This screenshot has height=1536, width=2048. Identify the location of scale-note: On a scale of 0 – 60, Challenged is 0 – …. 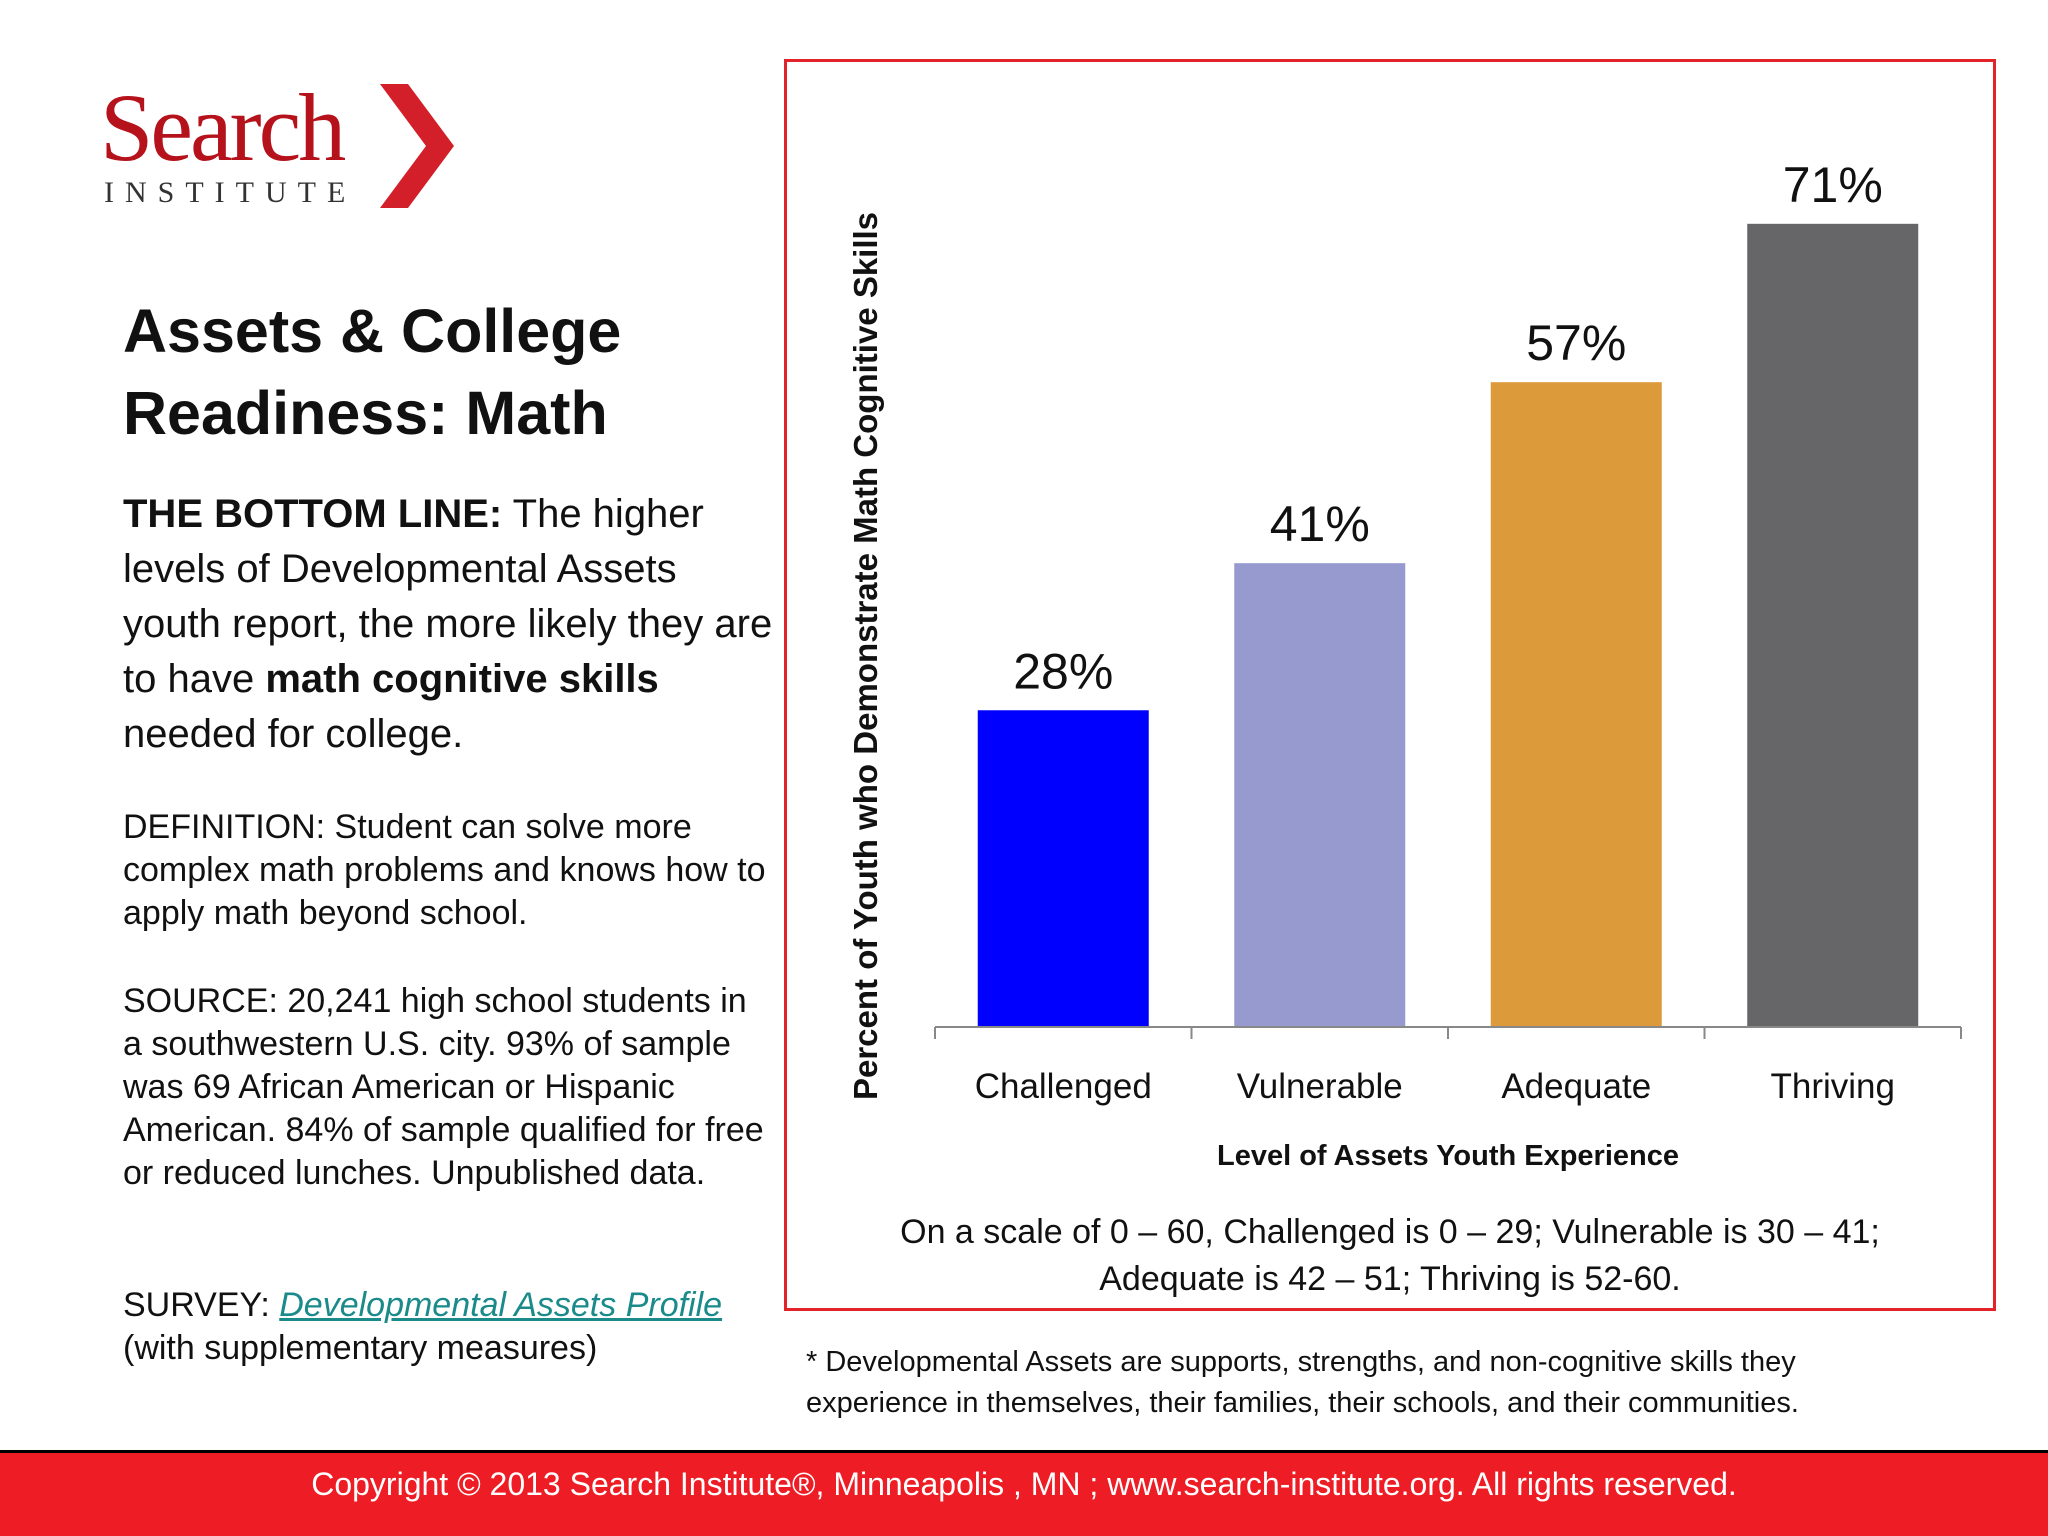
(1390, 1256).